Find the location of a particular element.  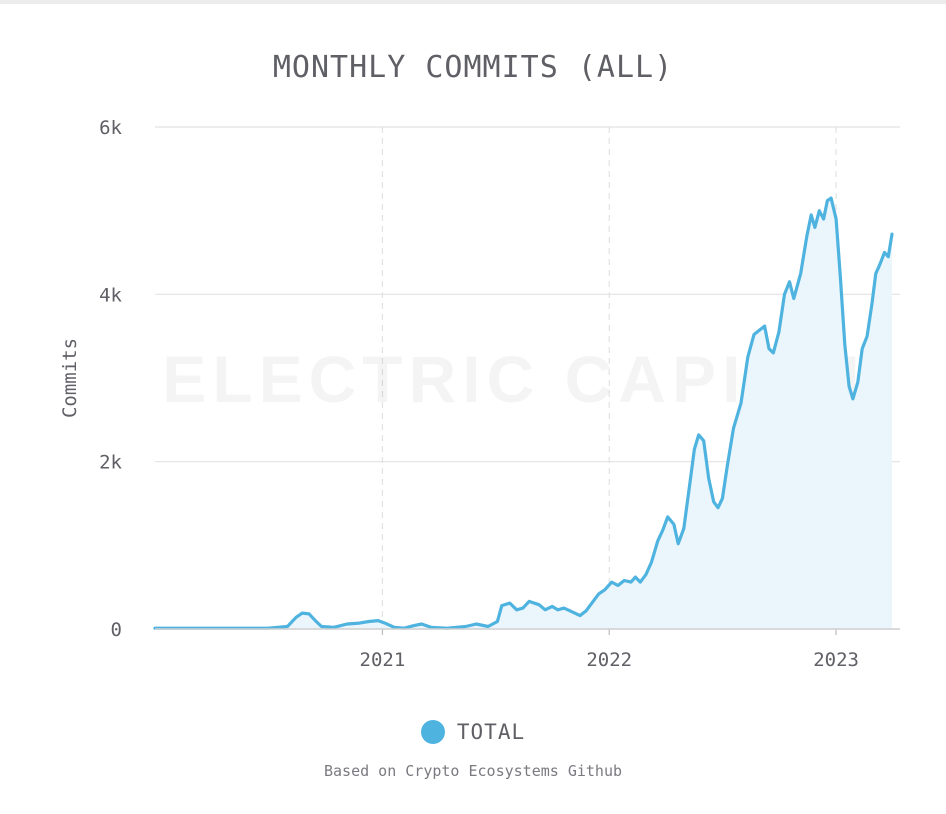

source-note: Based on Crypto Ecosystems Github is located at coordinates (472, 771).